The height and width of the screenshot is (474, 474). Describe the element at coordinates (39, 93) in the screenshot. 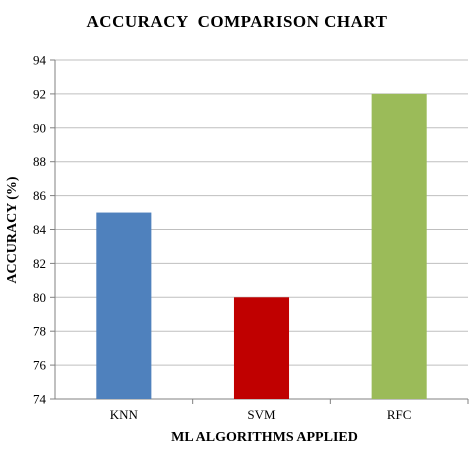

I see `y-tick-label: 92` at that location.